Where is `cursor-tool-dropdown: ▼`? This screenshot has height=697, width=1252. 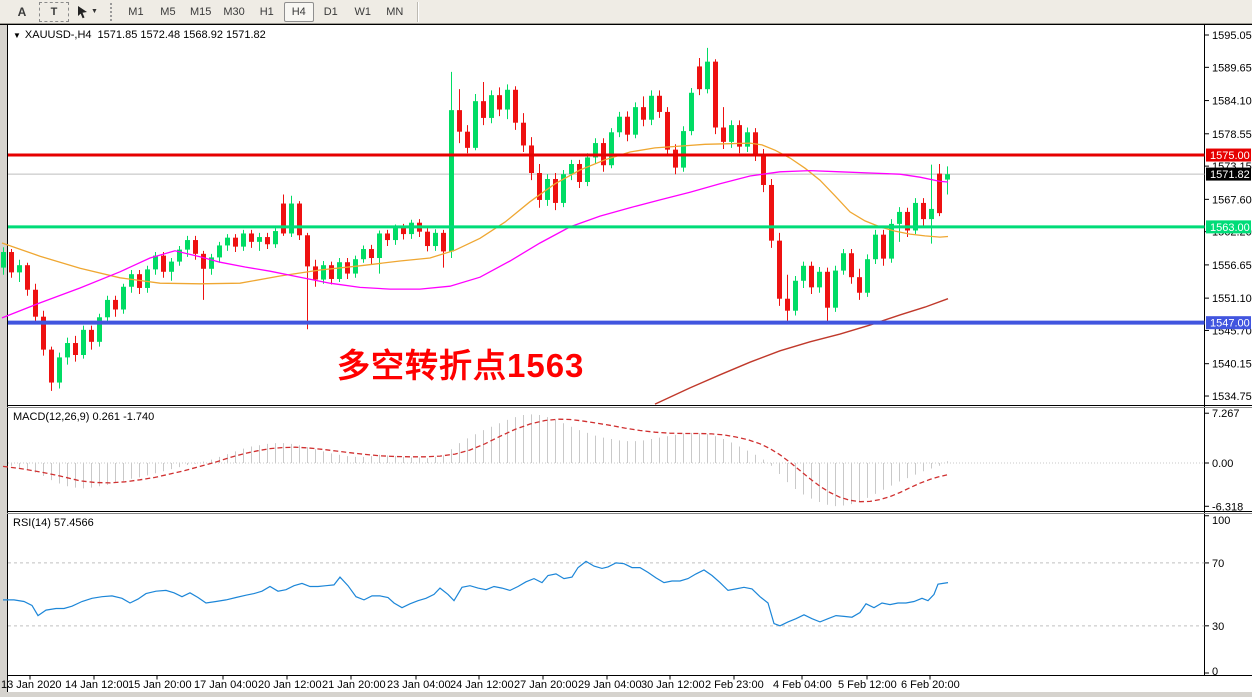 cursor-tool-dropdown: ▼ is located at coordinates (87, 12).